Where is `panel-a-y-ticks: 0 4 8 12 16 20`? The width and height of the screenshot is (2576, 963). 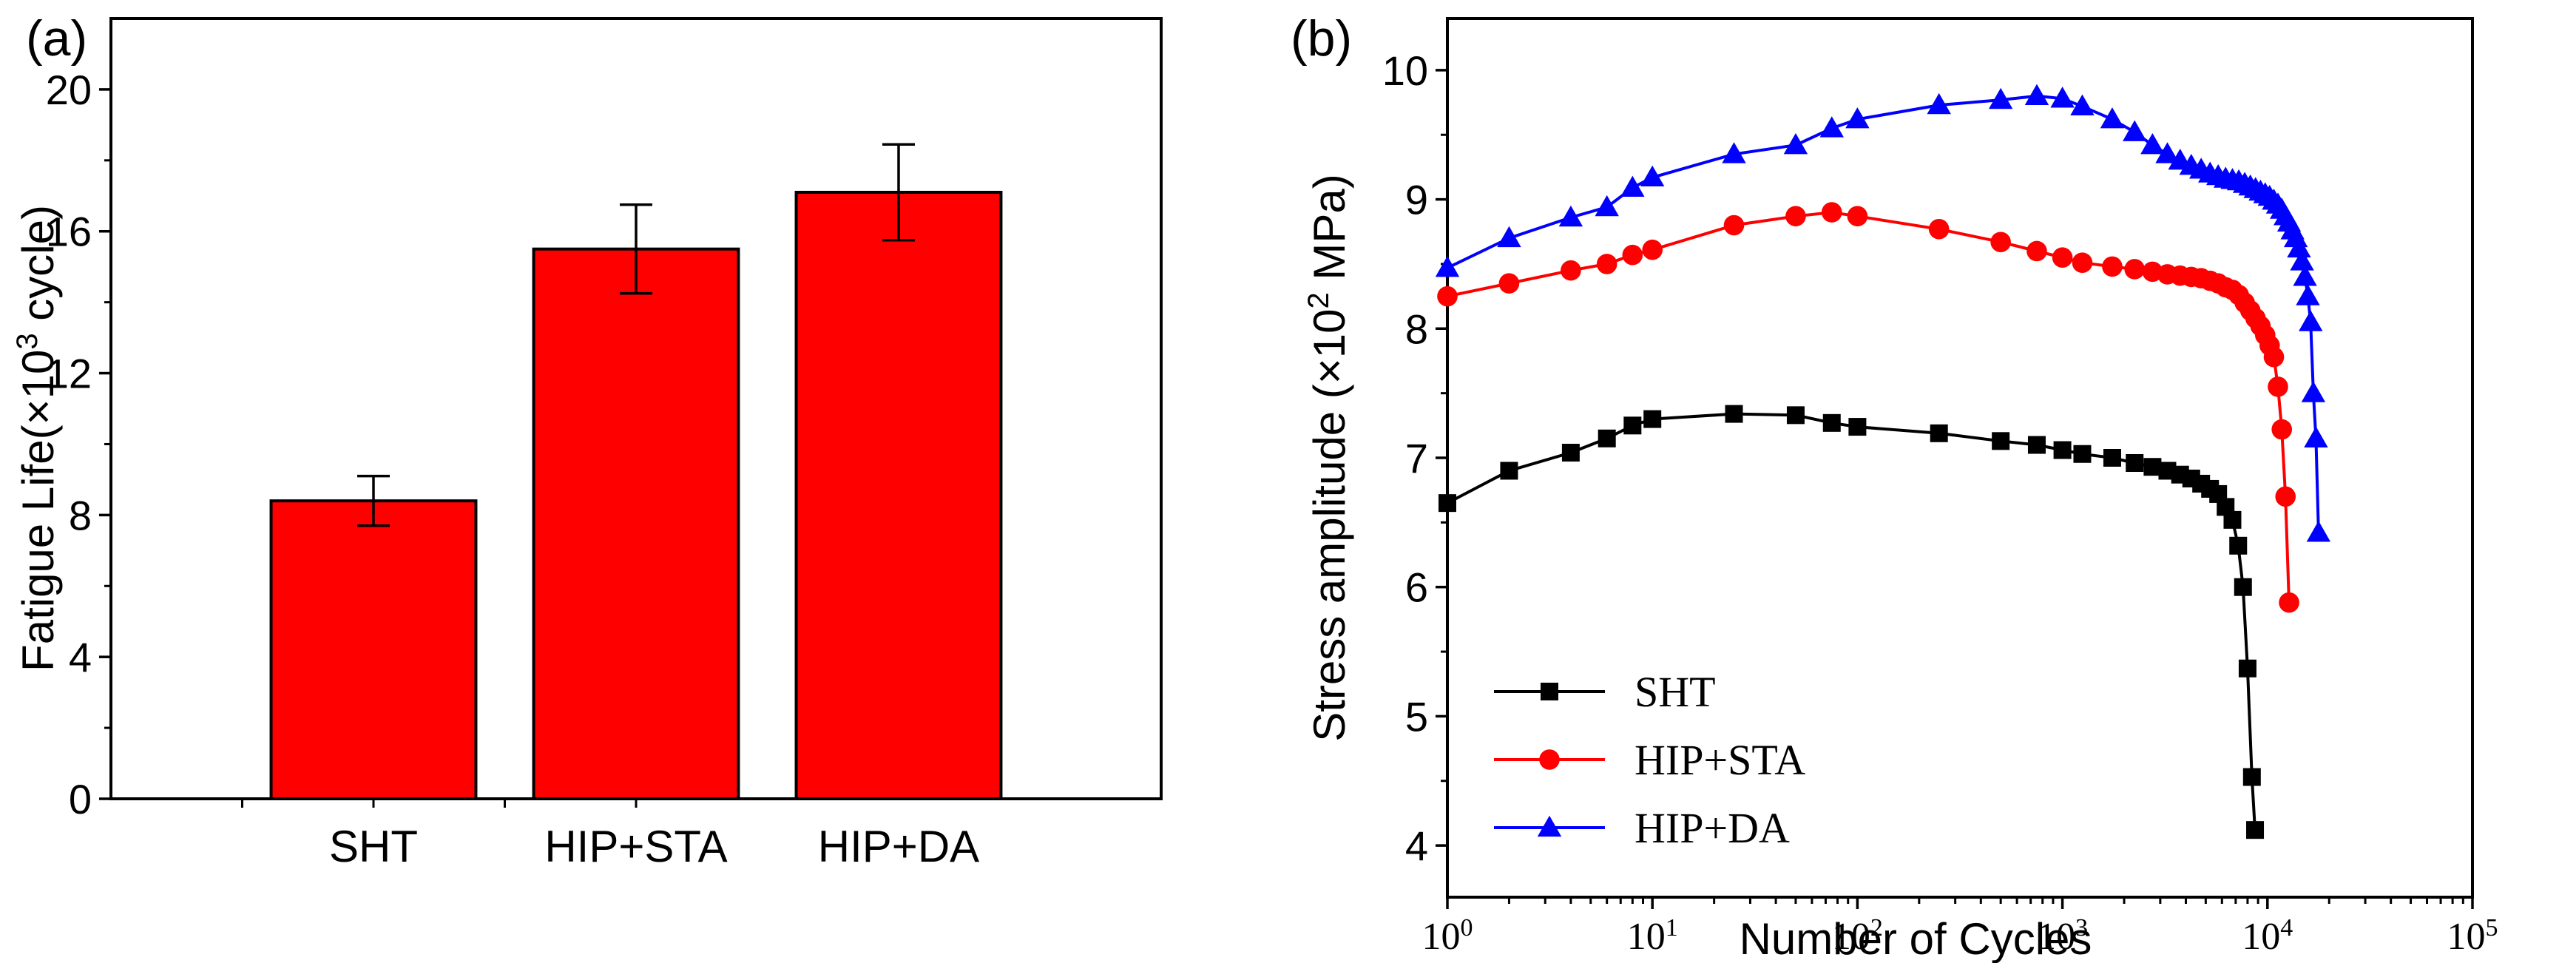
panel-a-y-ticks: 0 4 8 12 16 20 is located at coordinates (78, 444).